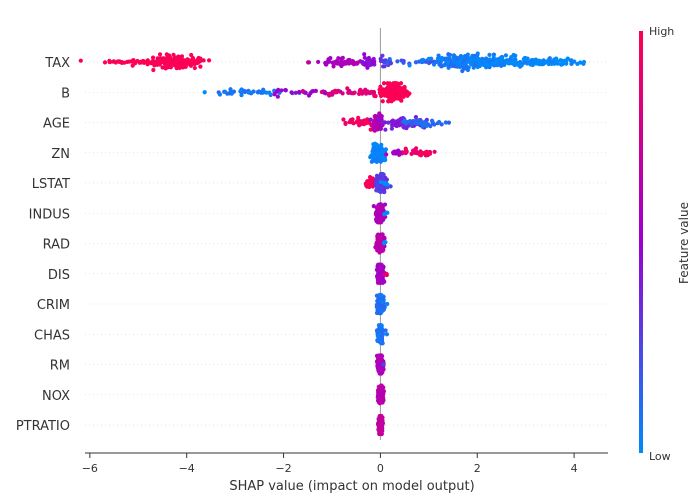 The width and height of the screenshot is (700, 504). What do you see at coordinates (65, 93) in the screenshot?
I see `feature-label-b: B` at bounding box center [65, 93].